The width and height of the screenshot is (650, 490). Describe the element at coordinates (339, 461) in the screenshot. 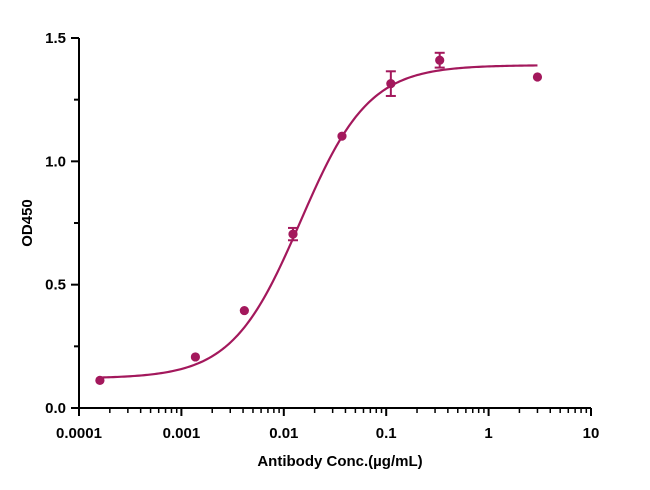

I see `x-axis-title: Antibody Conc.(µg/mL)` at that location.